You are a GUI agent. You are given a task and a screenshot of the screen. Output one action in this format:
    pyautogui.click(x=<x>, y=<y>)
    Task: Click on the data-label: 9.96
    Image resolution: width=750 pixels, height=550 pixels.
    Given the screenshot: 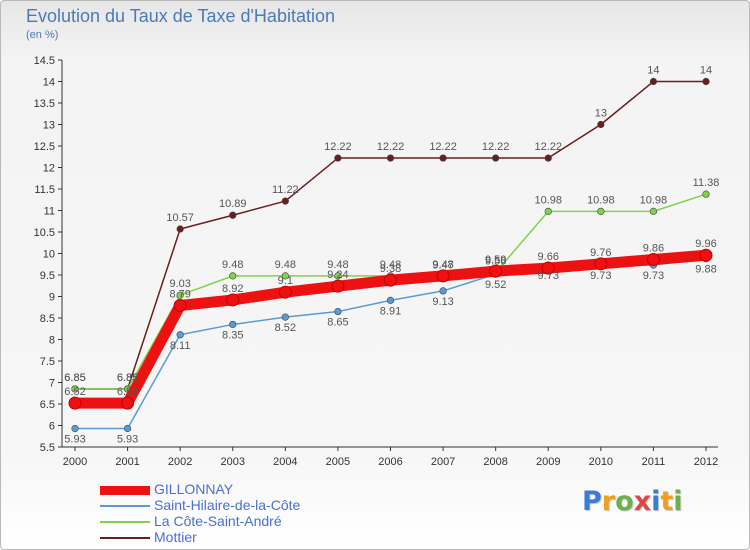 What is the action you would take?
    pyautogui.click(x=705, y=244)
    